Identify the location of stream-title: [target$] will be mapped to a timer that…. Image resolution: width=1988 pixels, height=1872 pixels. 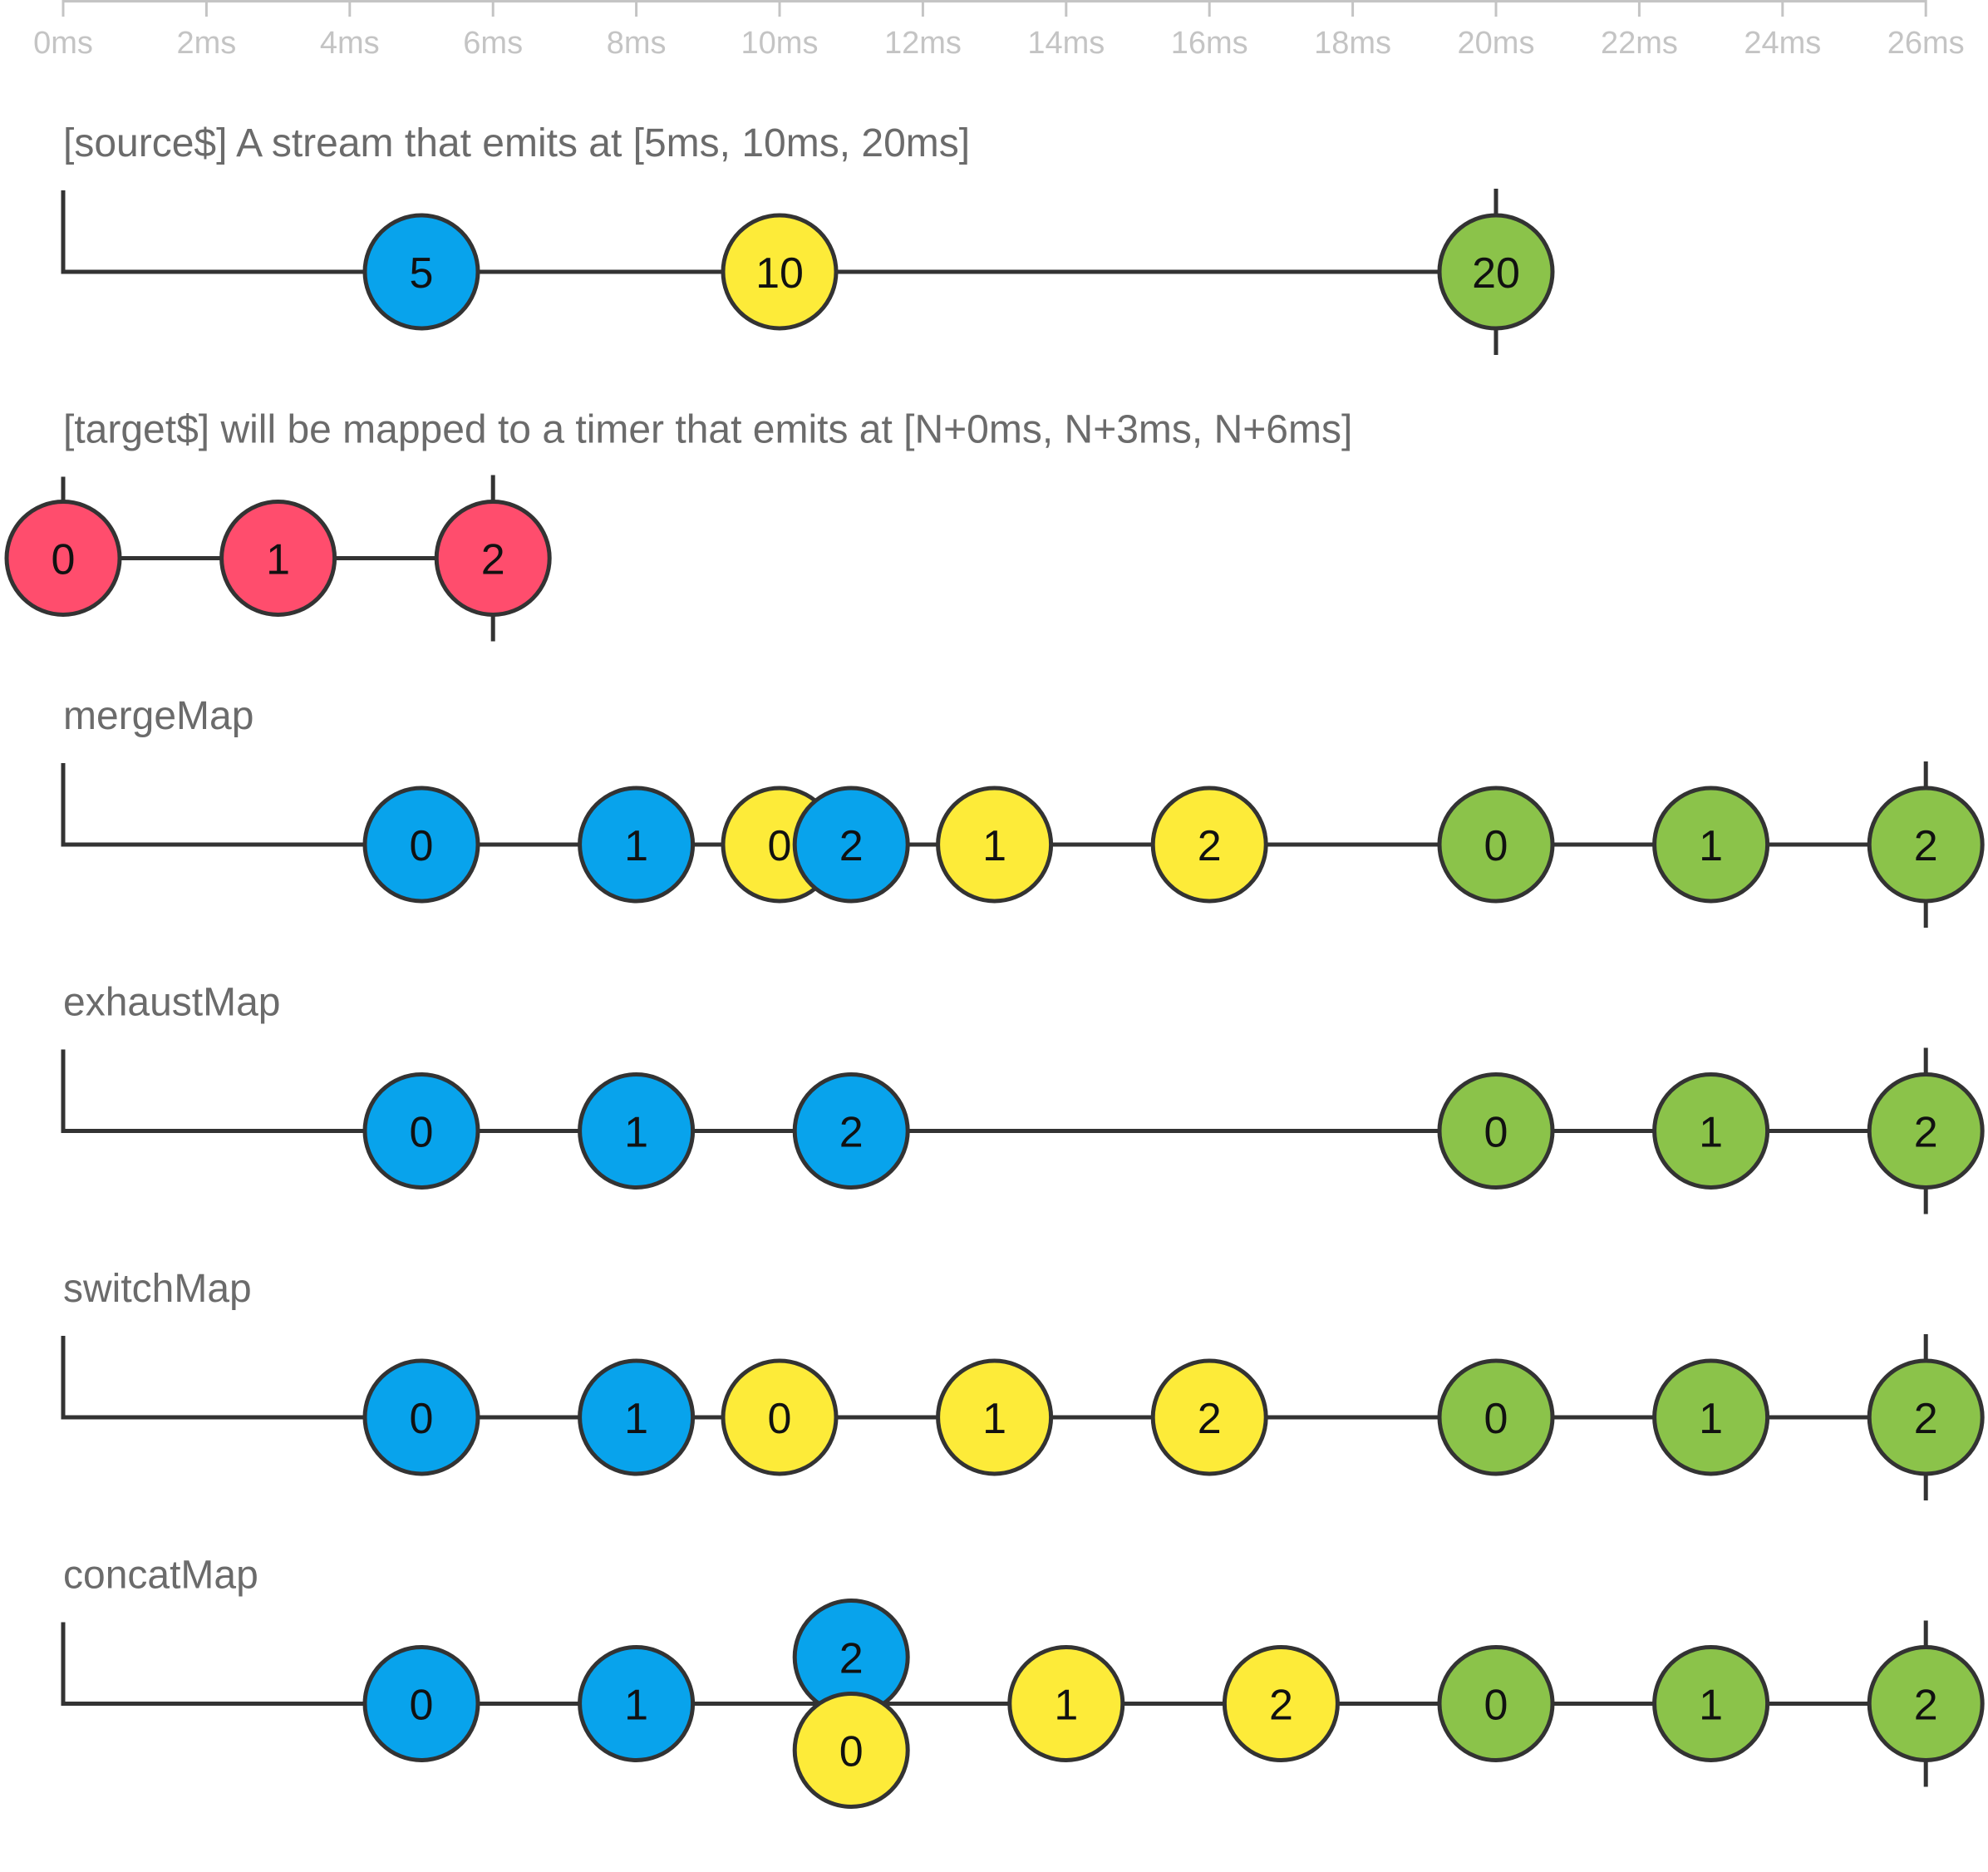
(707, 430).